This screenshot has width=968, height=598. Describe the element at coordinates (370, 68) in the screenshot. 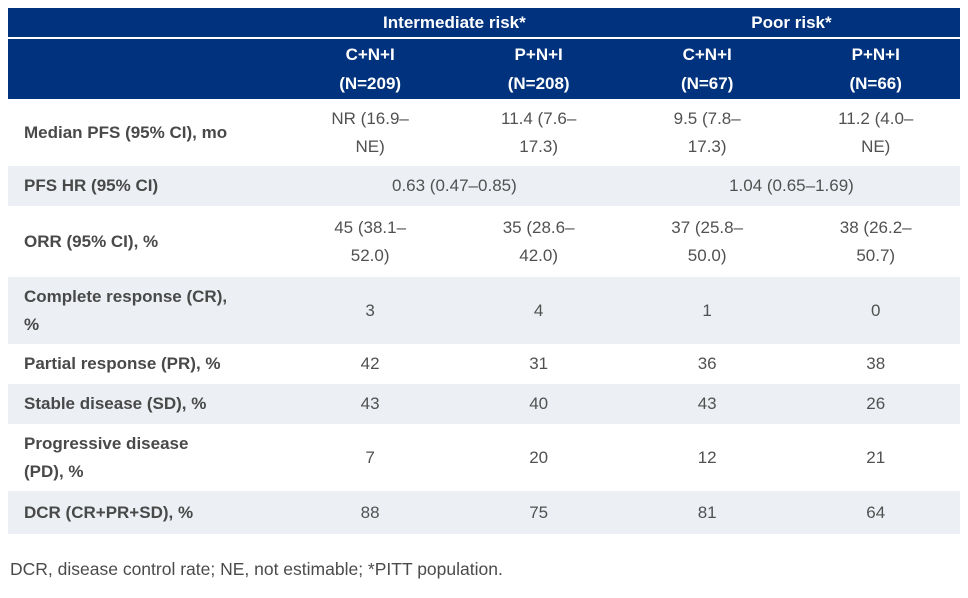

I see `column-header-cni-209: C+N+I (N=209)` at that location.